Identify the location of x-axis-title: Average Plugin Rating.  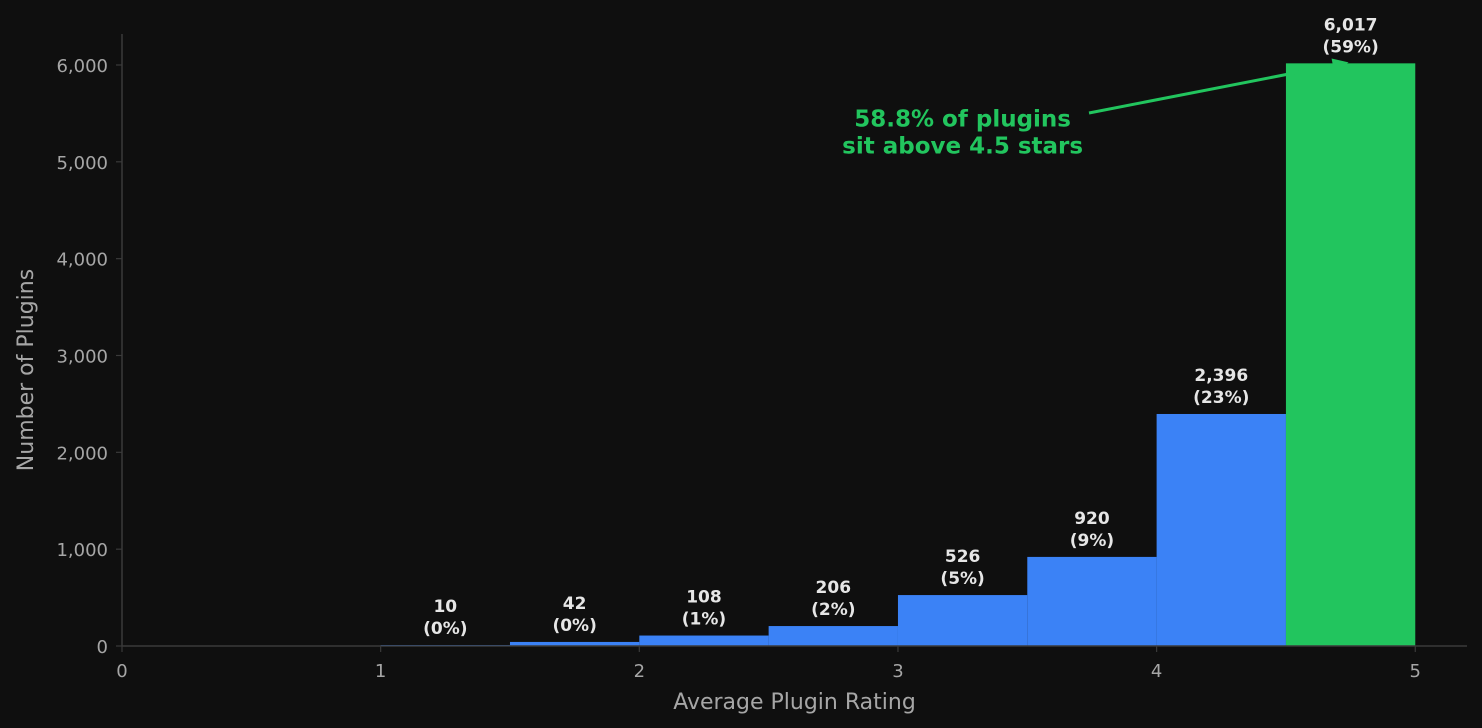
(794, 702).